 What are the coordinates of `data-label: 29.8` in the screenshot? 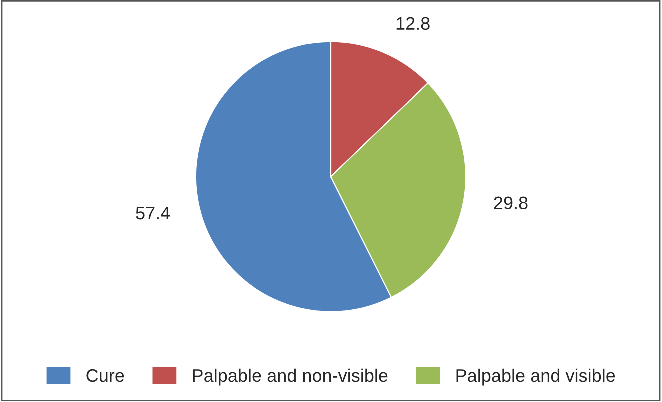 It's located at (511, 203).